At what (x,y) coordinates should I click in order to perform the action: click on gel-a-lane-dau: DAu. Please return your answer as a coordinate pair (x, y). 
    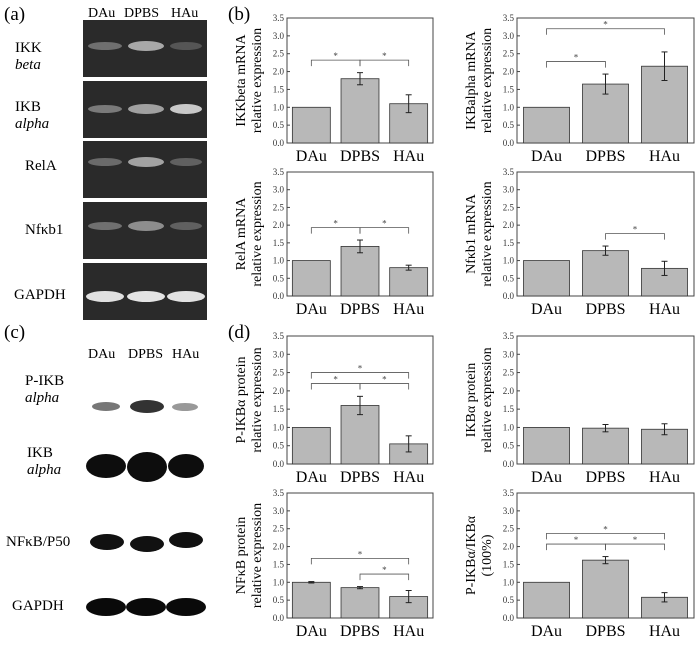
    Looking at the image, I should click on (102, 13).